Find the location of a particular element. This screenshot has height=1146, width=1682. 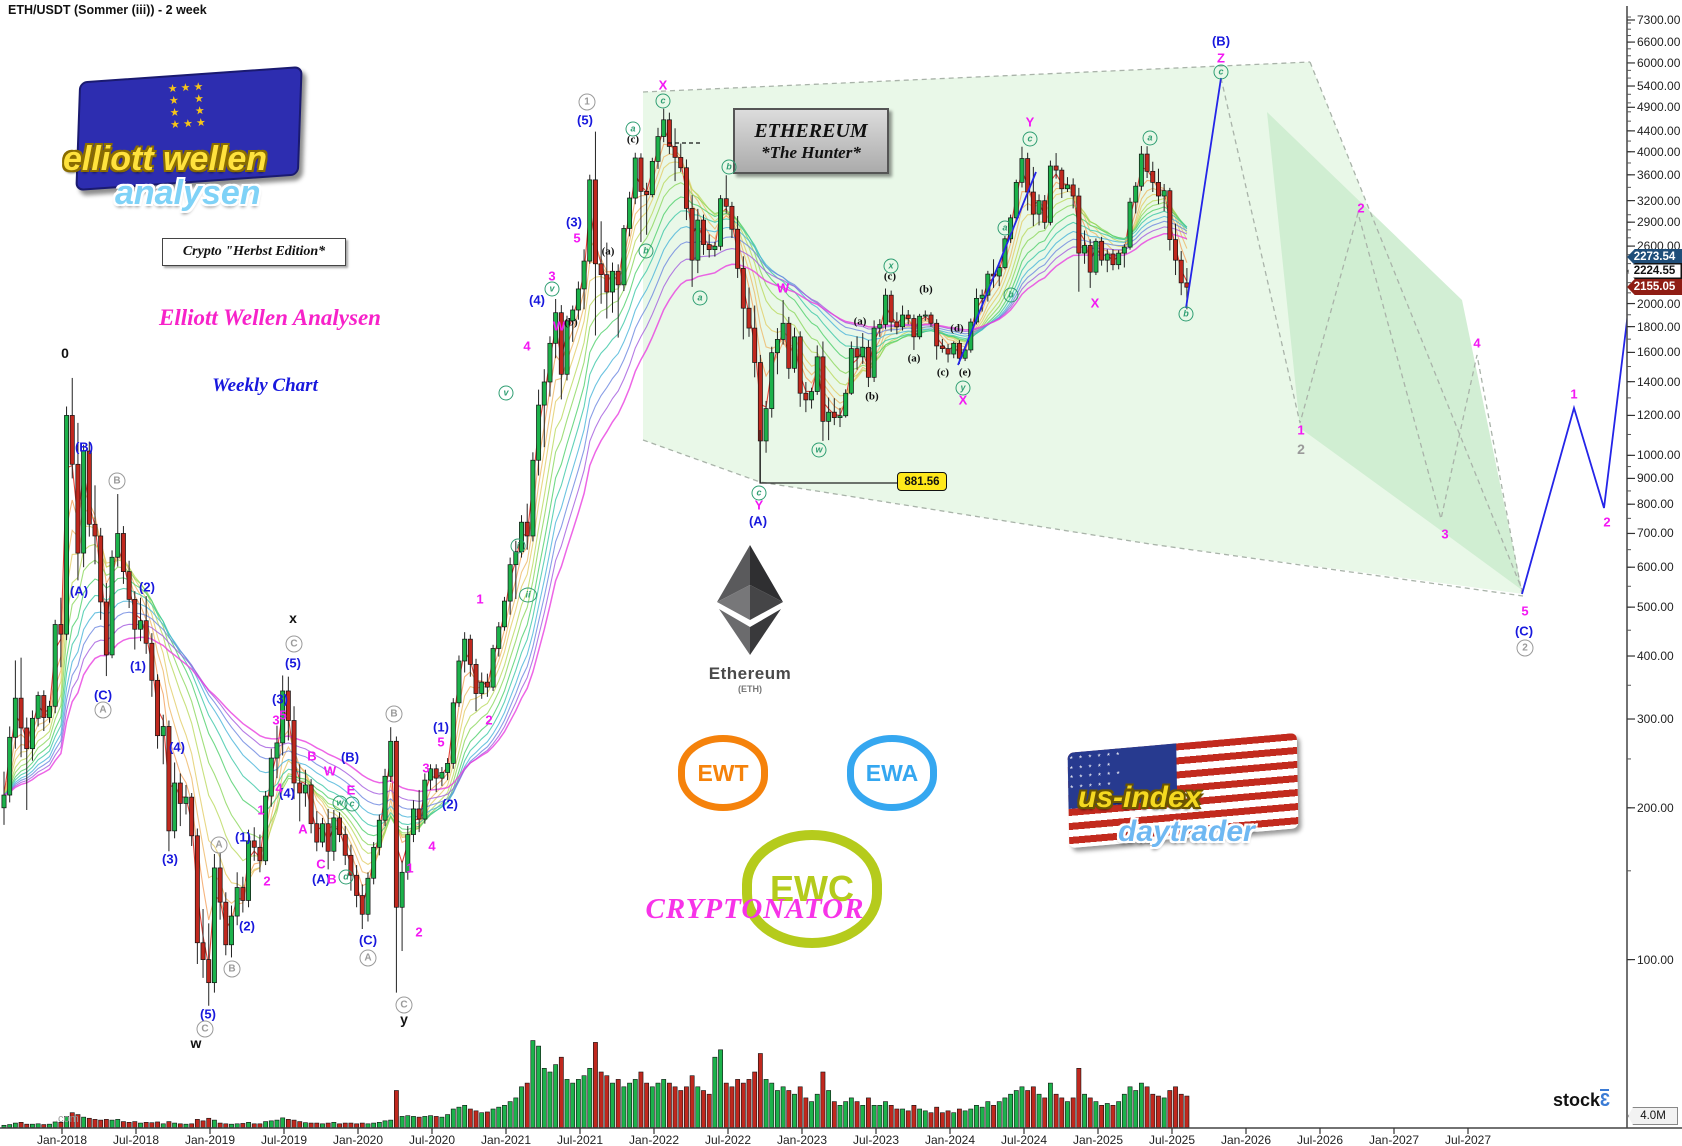

price-tick-label: 2900.00 is located at coordinates (1659, 222).